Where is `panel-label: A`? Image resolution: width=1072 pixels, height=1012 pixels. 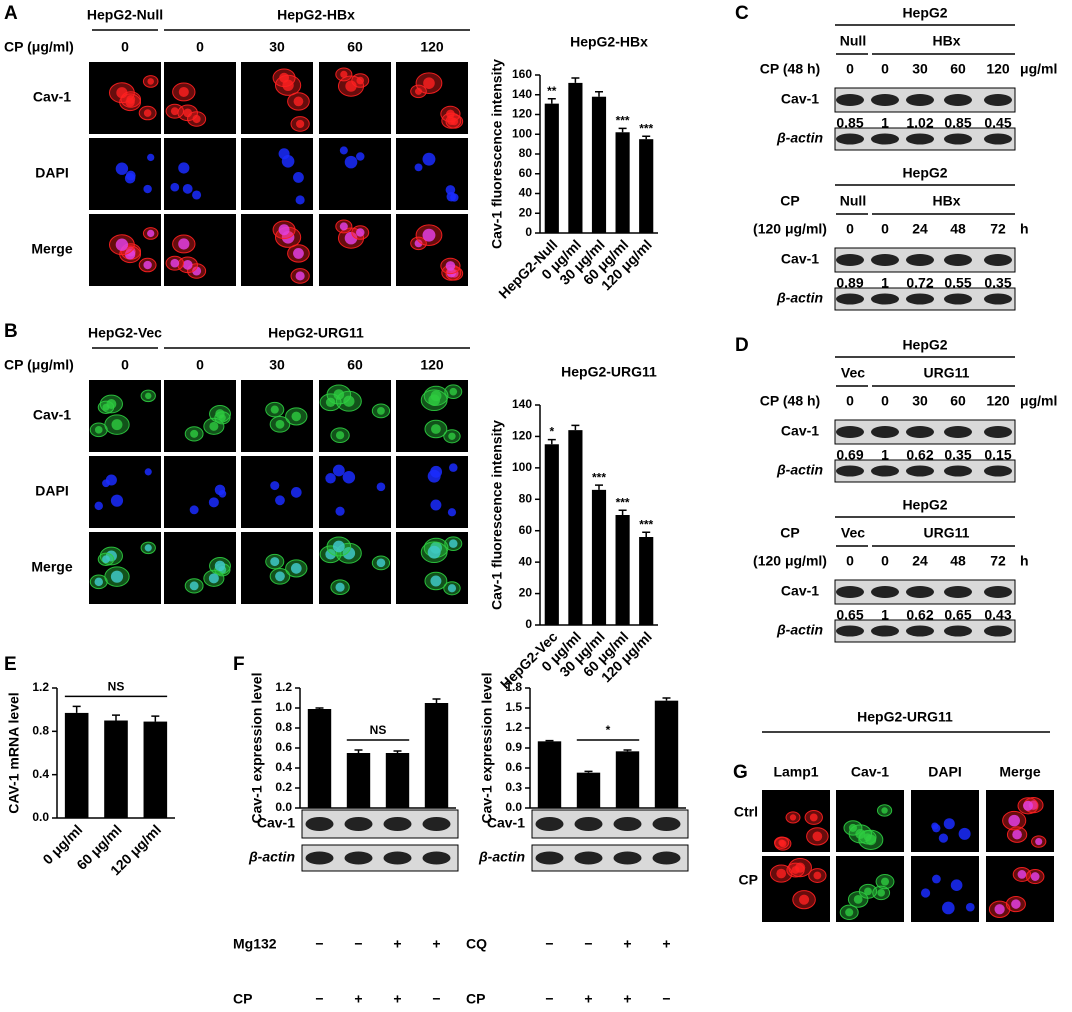
panel-label: A is located at coordinates (11, 13).